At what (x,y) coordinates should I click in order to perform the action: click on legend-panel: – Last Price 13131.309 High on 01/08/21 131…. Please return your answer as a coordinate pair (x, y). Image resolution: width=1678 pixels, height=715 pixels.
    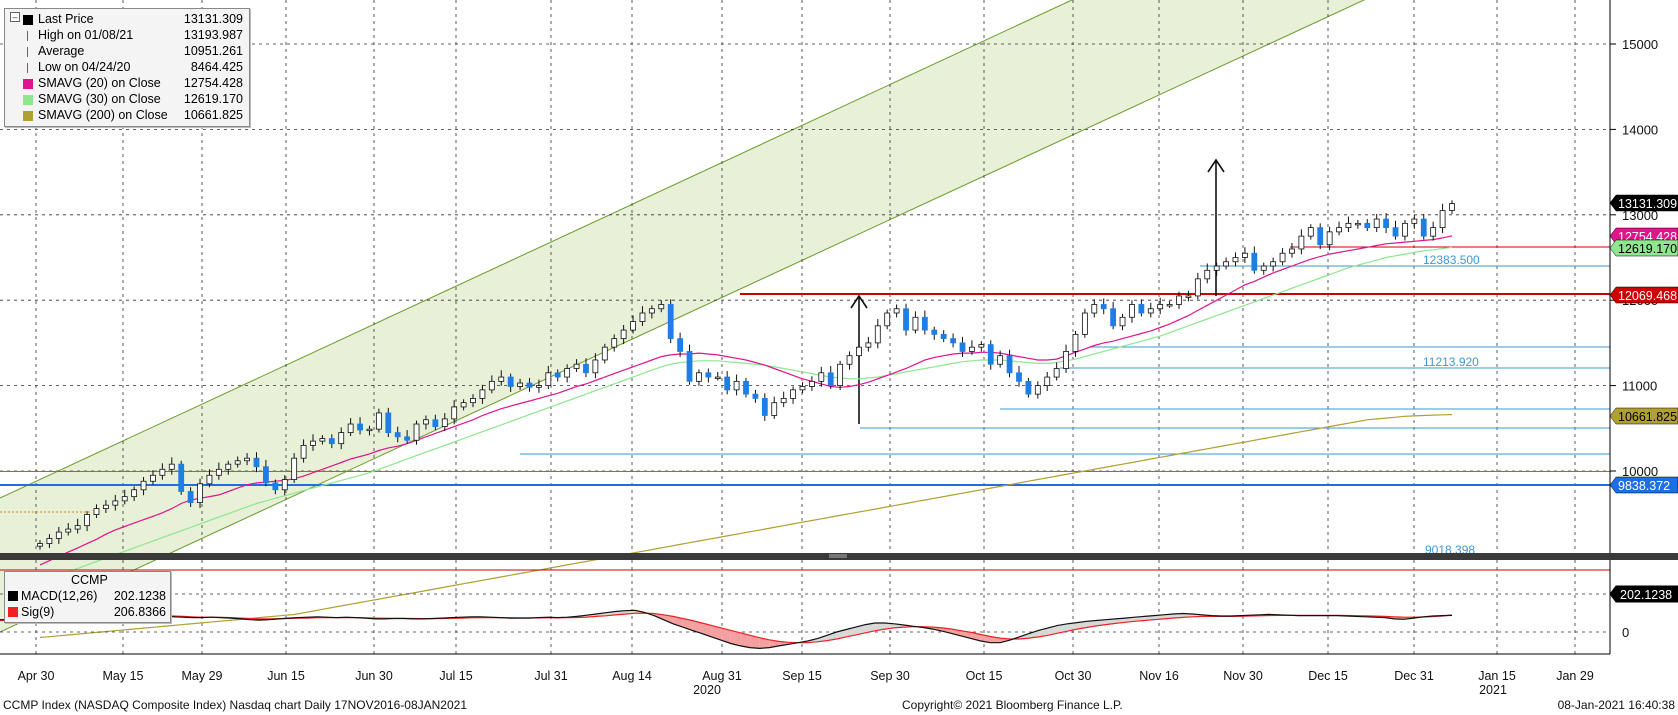
    Looking at the image, I should click on (127, 67).